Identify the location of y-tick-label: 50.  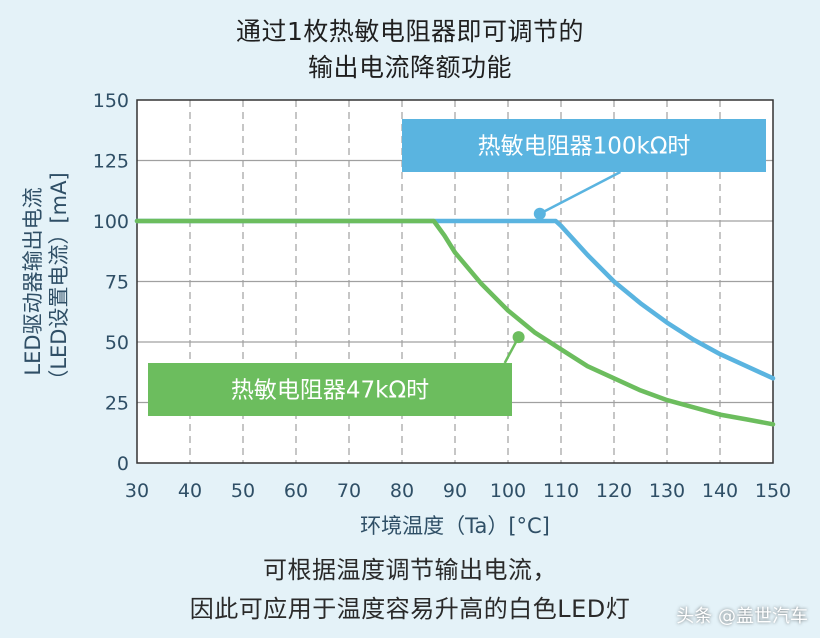
(117, 343).